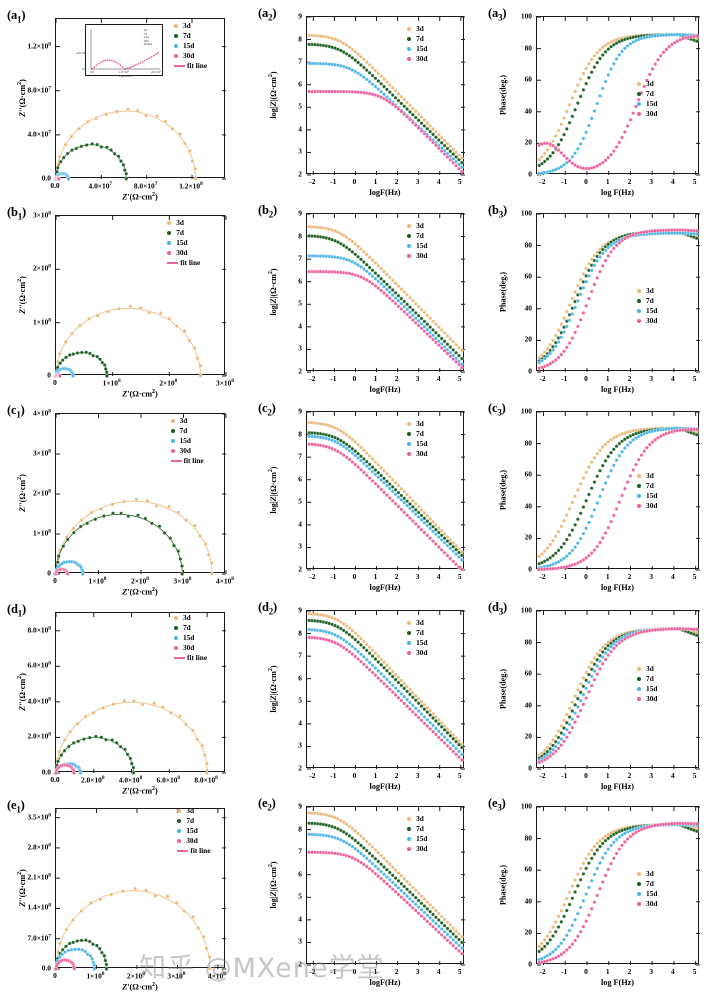  I want to click on xtick-d3-2: 0, so click(586, 775).